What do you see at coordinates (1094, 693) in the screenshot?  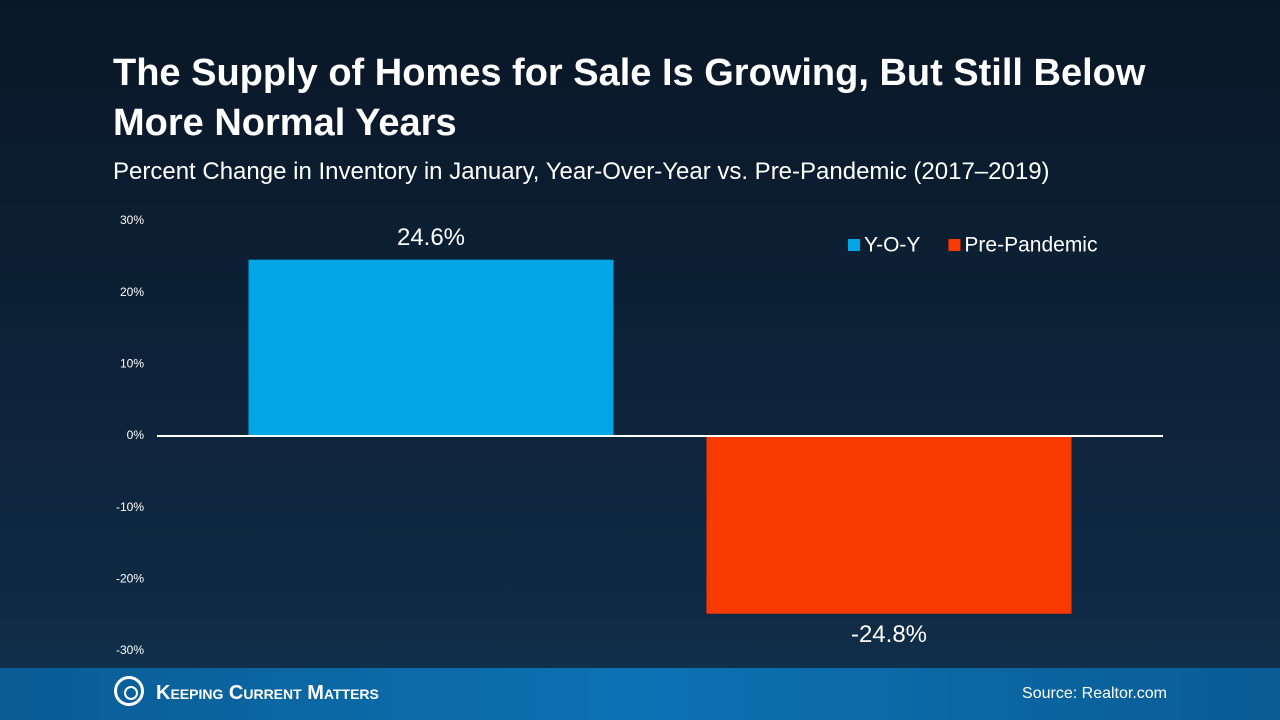 I see `source: Source: Realtor.com` at bounding box center [1094, 693].